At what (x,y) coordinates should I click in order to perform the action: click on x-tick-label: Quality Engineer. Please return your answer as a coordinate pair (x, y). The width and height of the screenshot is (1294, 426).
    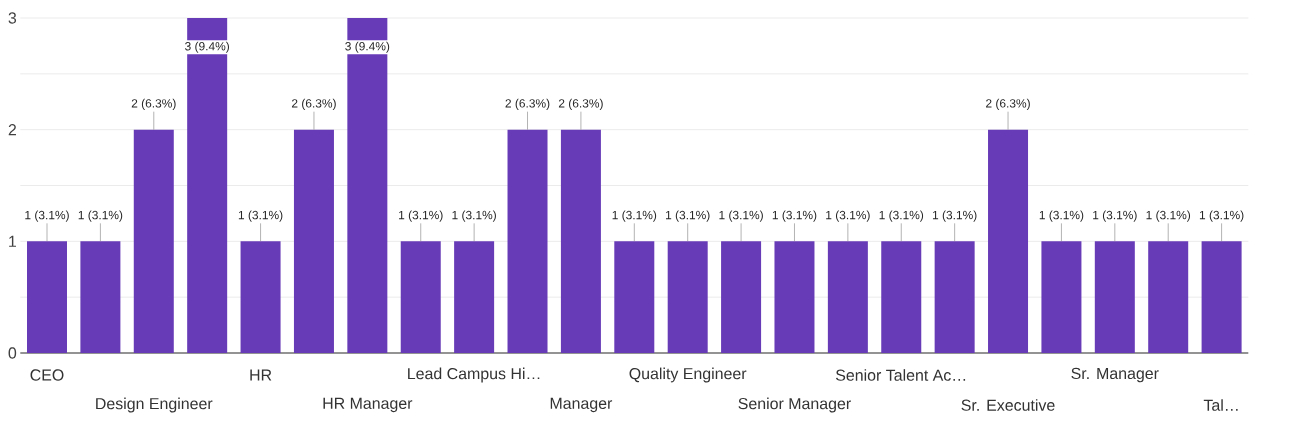
    Looking at the image, I should click on (688, 375).